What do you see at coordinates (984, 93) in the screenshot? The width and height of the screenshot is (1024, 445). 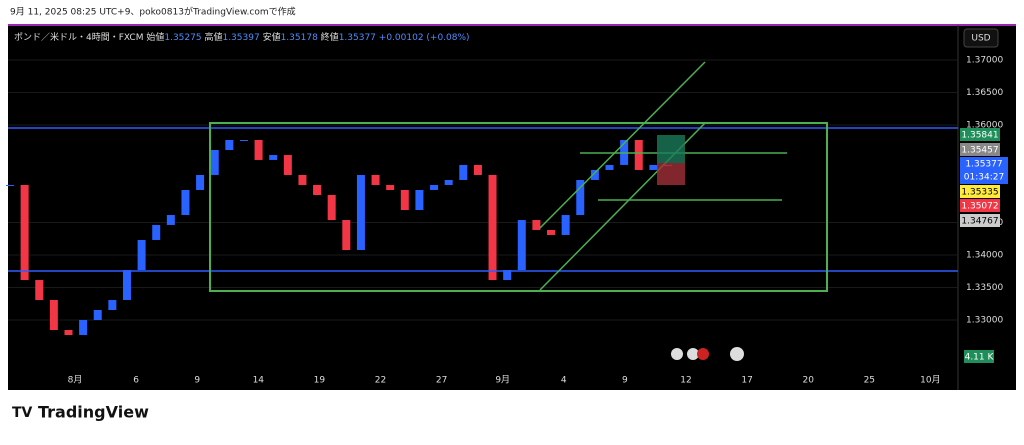 I see `y-tick-label: 1.36500` at bounding box center [984, 93].